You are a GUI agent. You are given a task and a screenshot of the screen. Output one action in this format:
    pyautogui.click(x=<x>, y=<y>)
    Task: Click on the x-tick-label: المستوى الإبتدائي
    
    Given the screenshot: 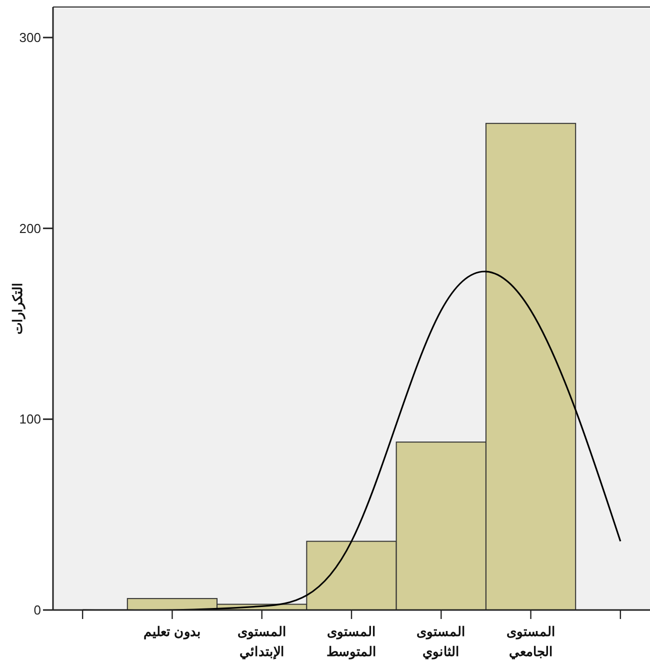 What is the action you would take?
    pyautogui.click(x=261, y=642)
    